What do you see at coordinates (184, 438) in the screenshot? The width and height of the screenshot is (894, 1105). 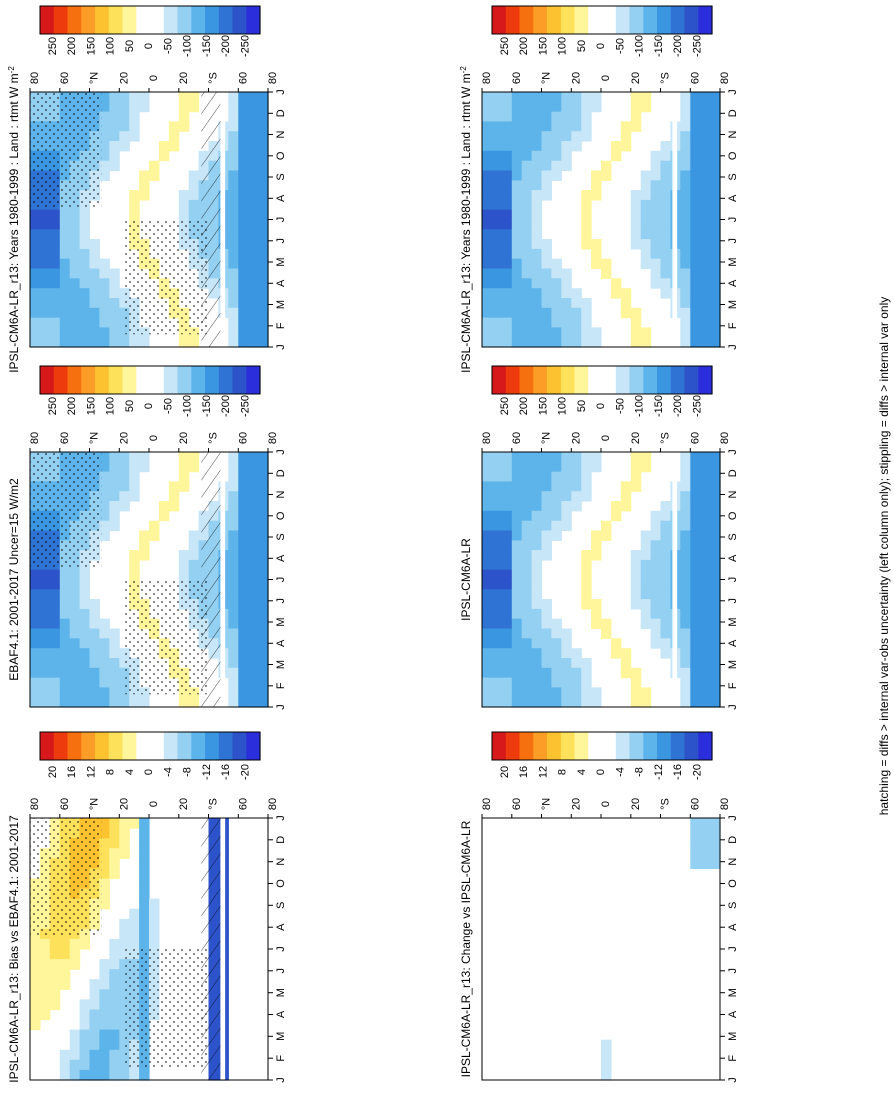 I see `lat-tick-label: 20` at bounding box center [184, 438].